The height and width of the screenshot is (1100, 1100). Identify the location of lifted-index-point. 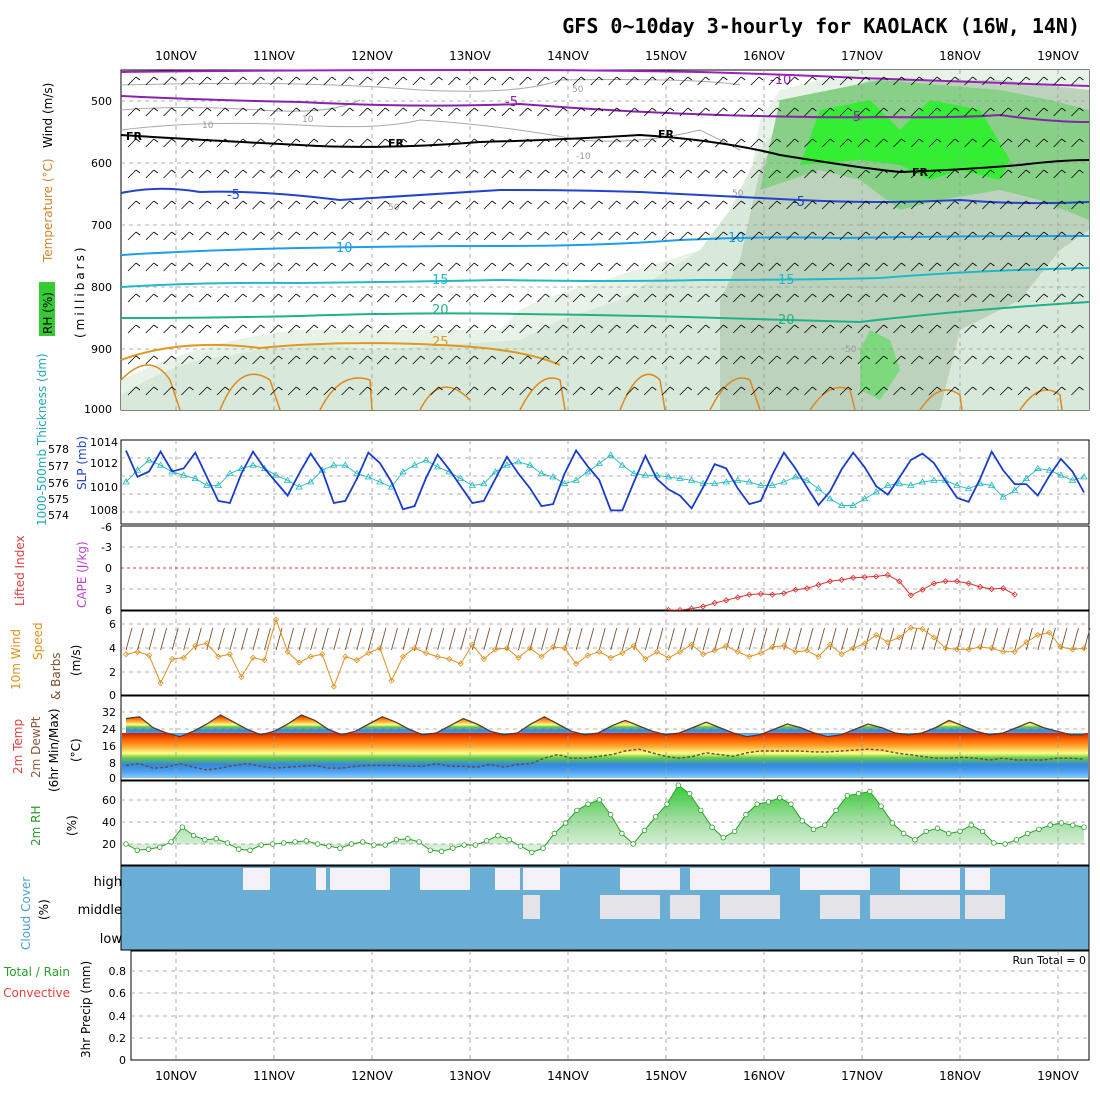
(922, 589).